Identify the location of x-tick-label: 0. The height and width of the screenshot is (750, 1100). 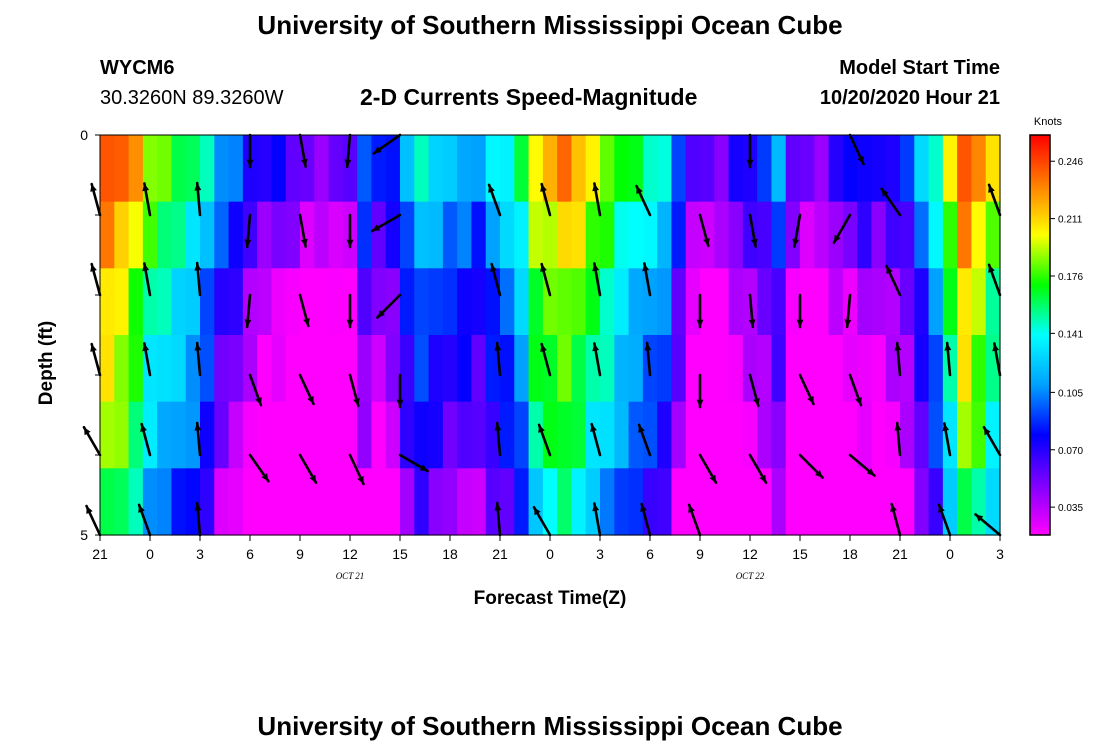
(950, 554).